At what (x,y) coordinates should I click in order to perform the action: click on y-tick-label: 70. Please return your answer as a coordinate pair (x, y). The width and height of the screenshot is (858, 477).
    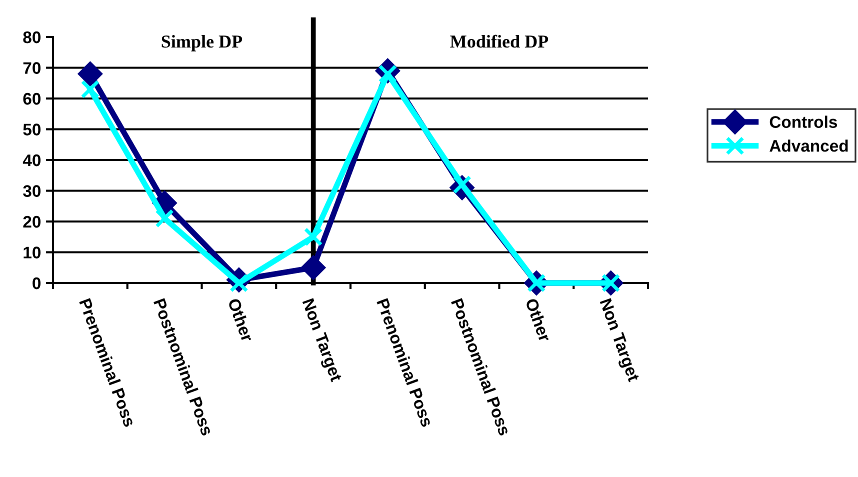
    Looking at the image, I should click on (32, 68).